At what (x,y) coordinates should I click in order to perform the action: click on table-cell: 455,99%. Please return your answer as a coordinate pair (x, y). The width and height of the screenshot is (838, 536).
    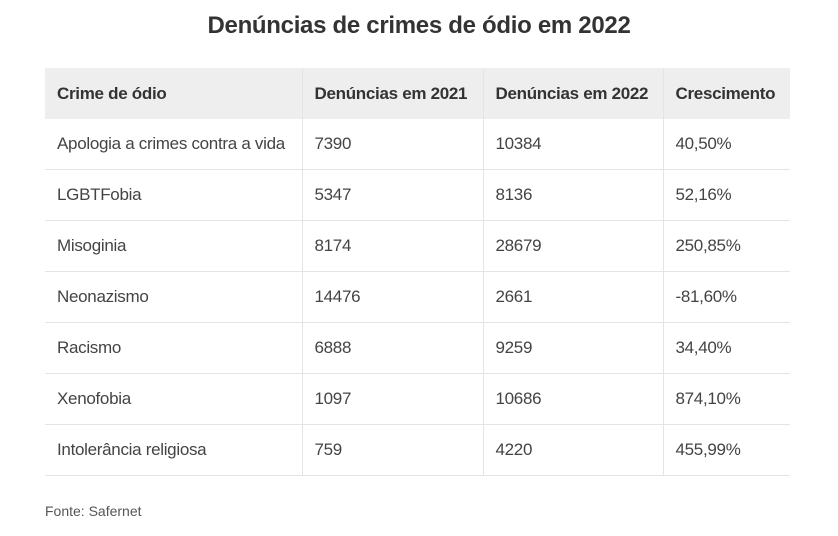
    Looking at the image, I should click on (726, 450).